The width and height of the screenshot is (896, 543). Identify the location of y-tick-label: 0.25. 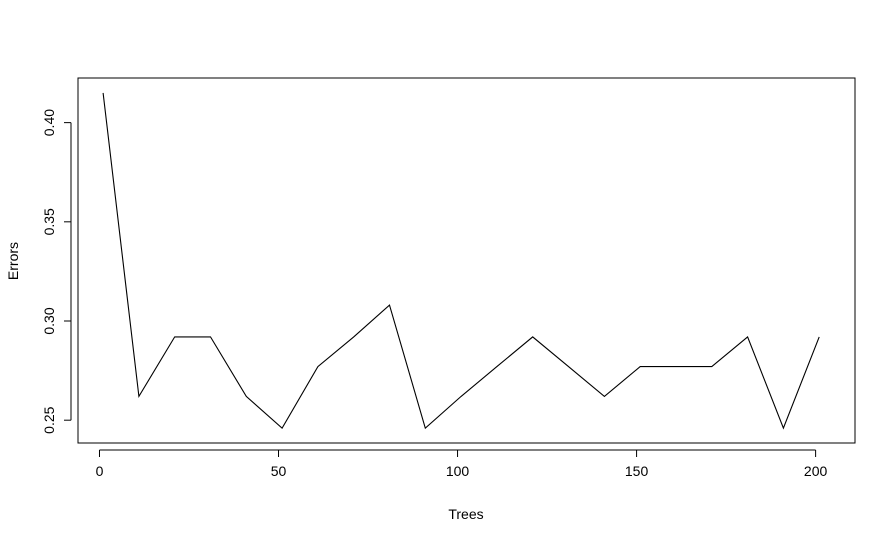
(49, 419).